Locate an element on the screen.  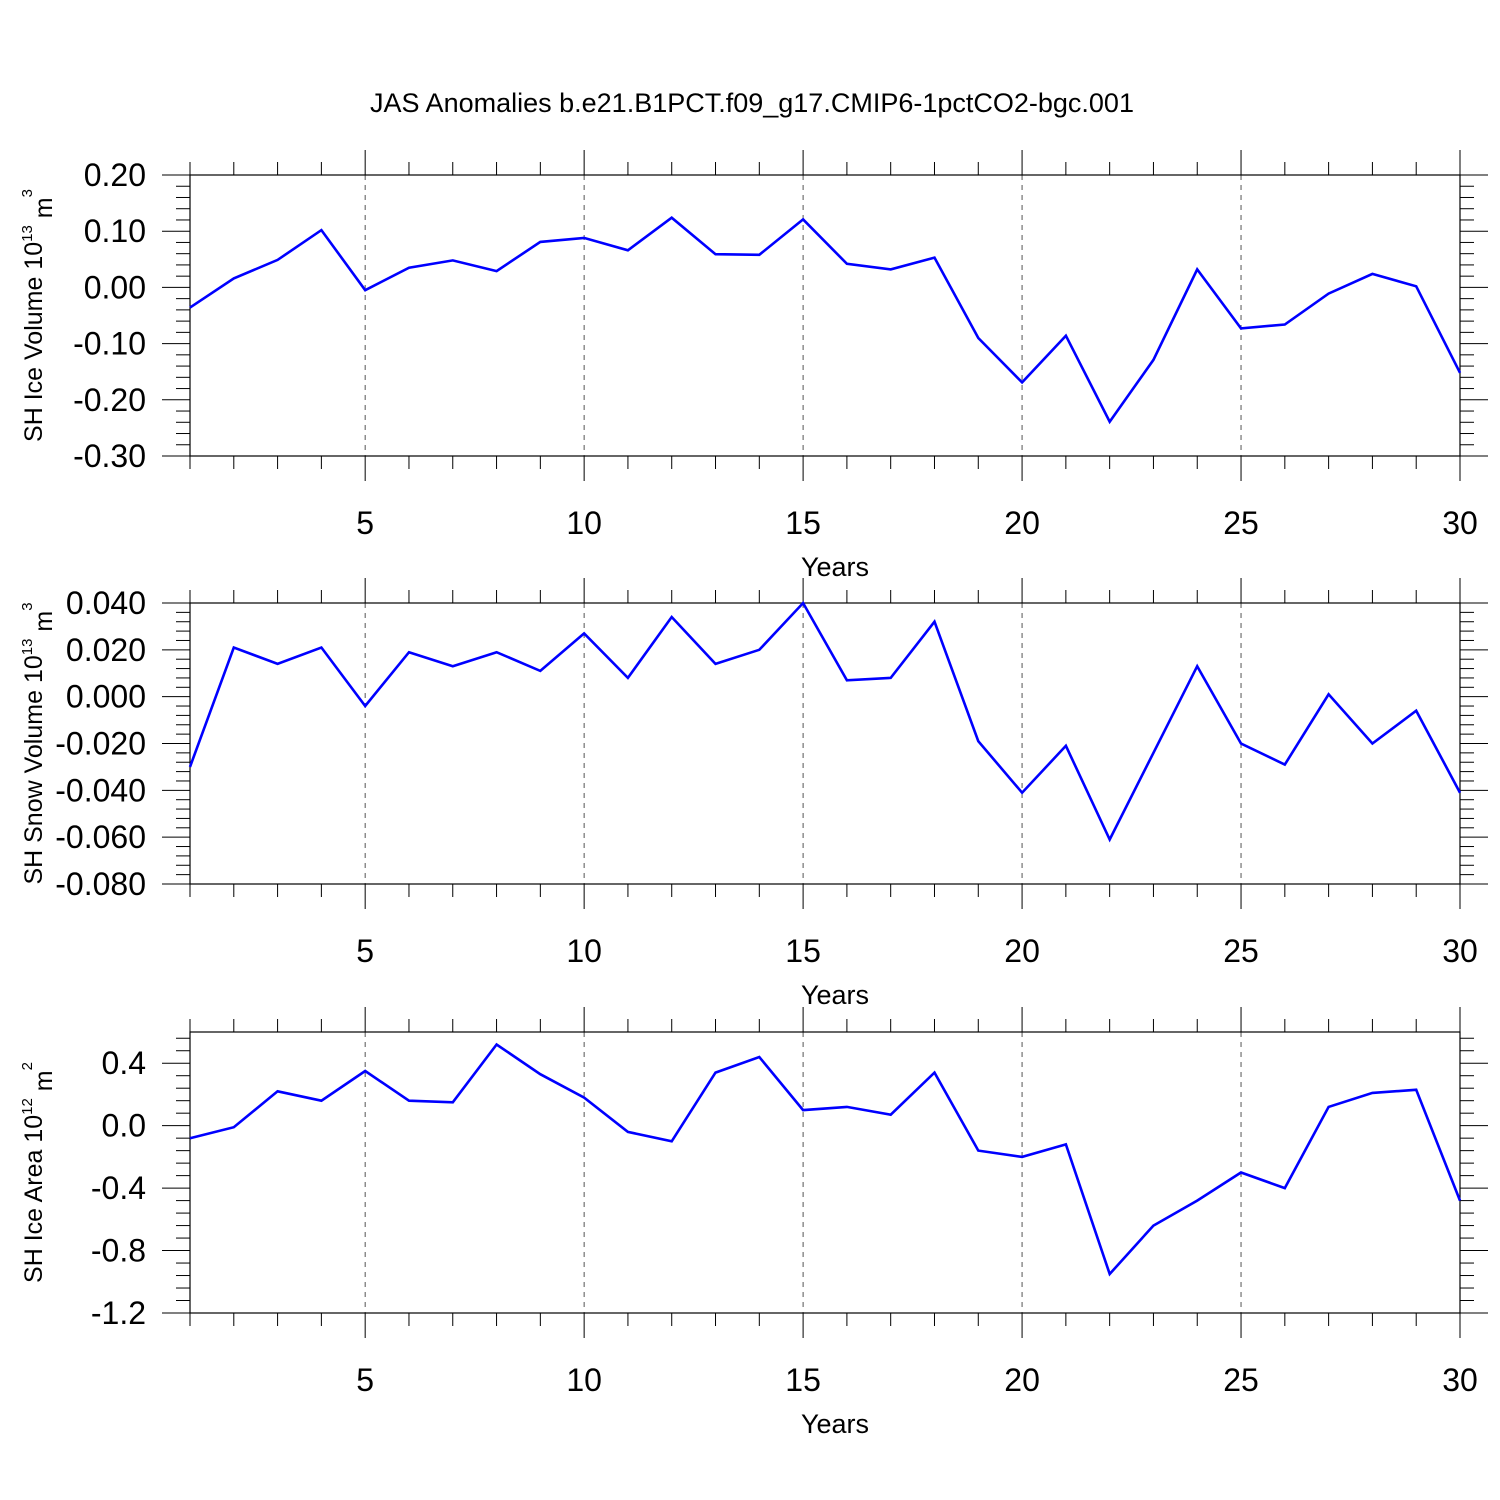
y-tick-label: -0.10 is located at coordinates (109, 344).